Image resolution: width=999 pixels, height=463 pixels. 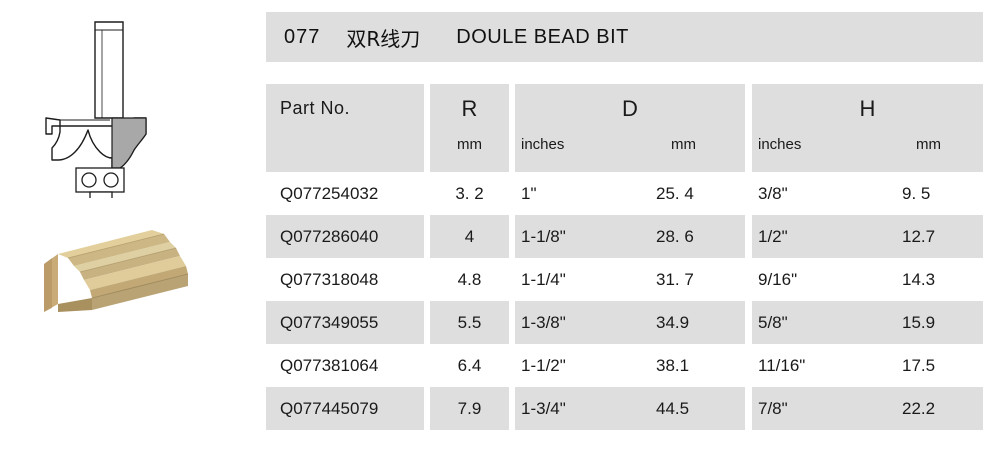 I want to click on cell-d-mm: 25. 4, so click(x=675, y=193).